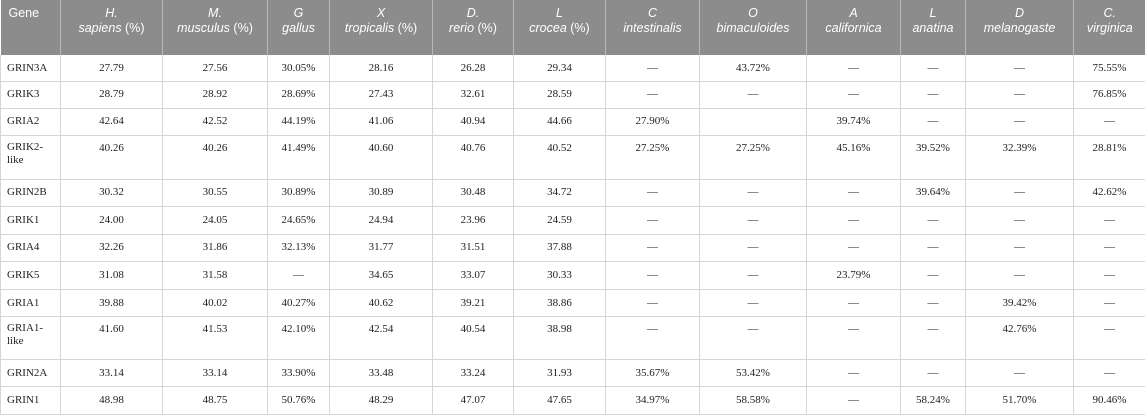 This screenshot has height=415, width=1145. Describe the element at coordinates (652, 157) in the screenshot. I see `identity-value-cell: 27.25%` at that location.